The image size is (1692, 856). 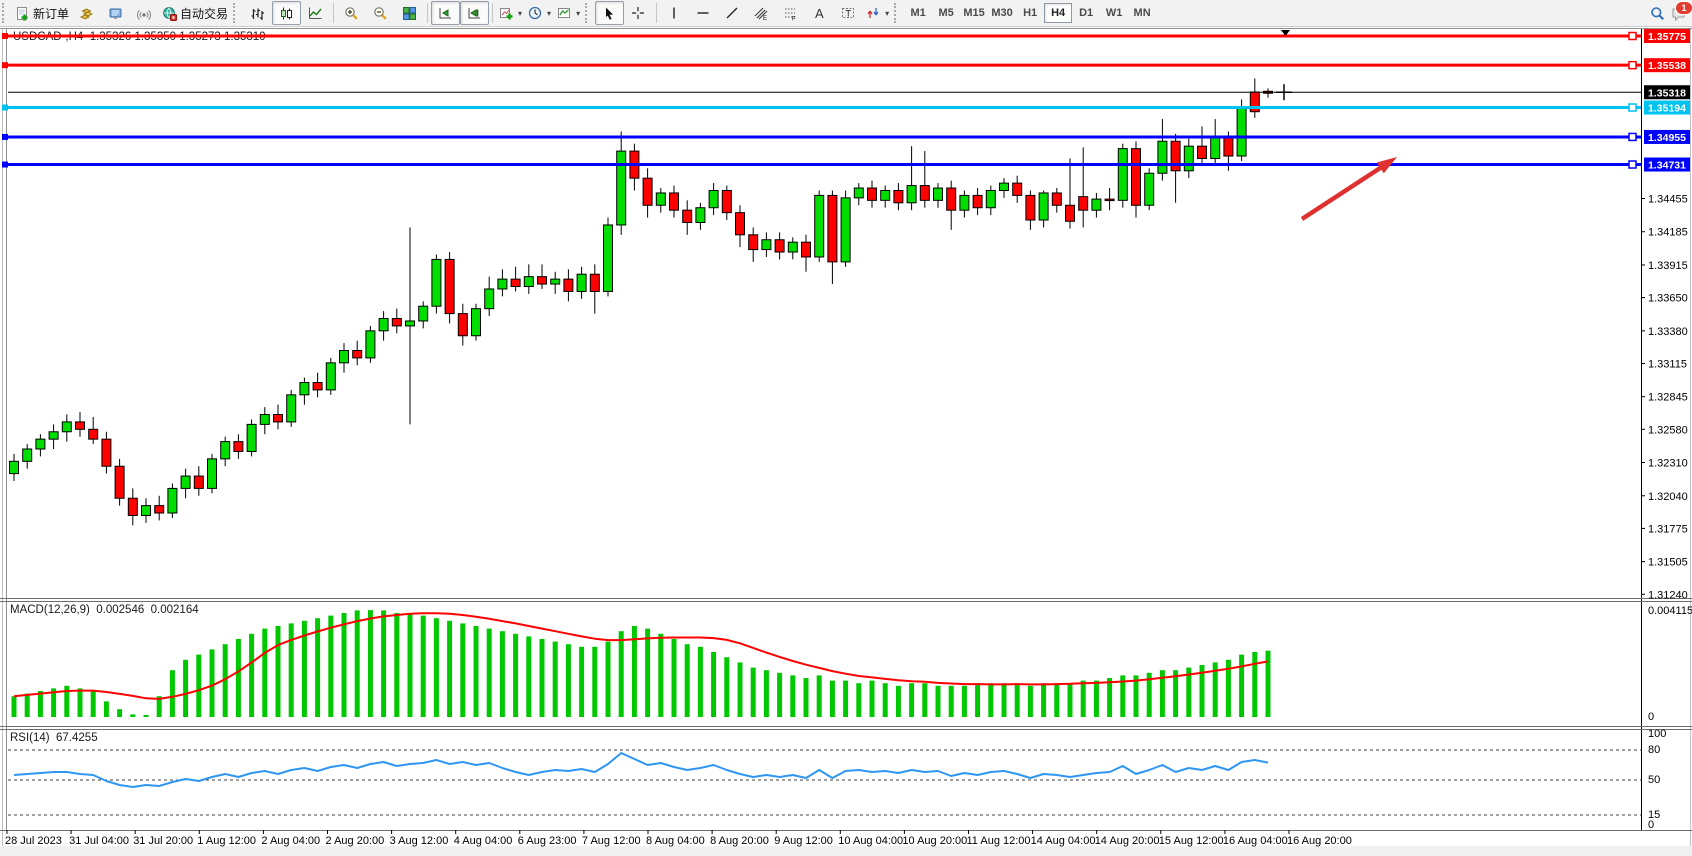 What do you see at coordinates (790, 13) in the screenshot?
I see `fibonacci-button: F` at bounding box center [790, 13].